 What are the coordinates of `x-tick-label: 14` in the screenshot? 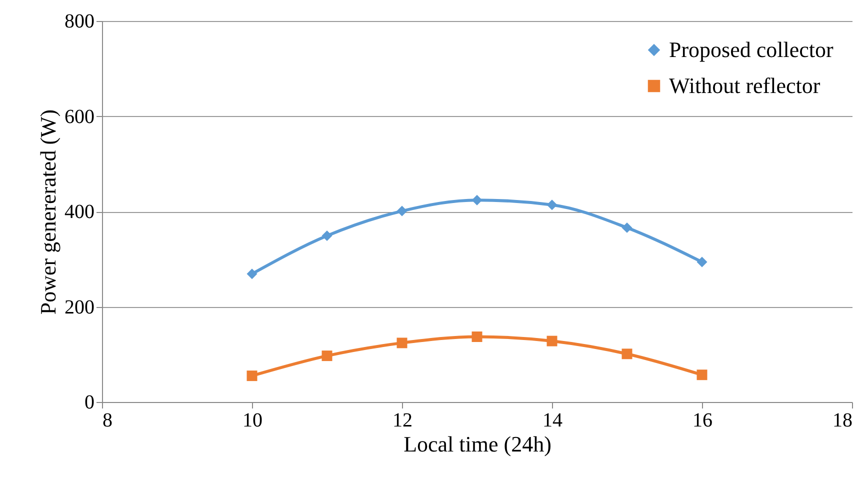 It's located at (552, 421).